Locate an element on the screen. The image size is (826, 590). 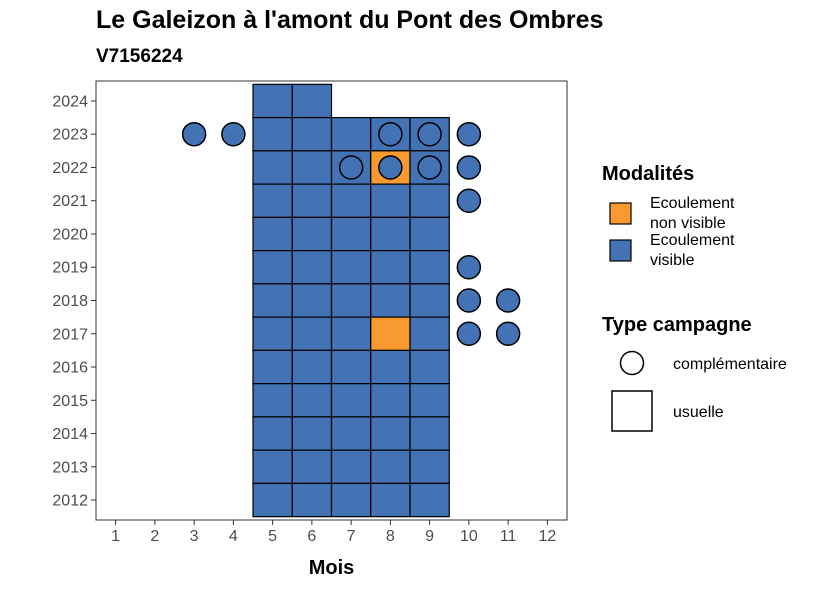
y-tick-label-2015: 2015 is located at coordinates (70, 401).